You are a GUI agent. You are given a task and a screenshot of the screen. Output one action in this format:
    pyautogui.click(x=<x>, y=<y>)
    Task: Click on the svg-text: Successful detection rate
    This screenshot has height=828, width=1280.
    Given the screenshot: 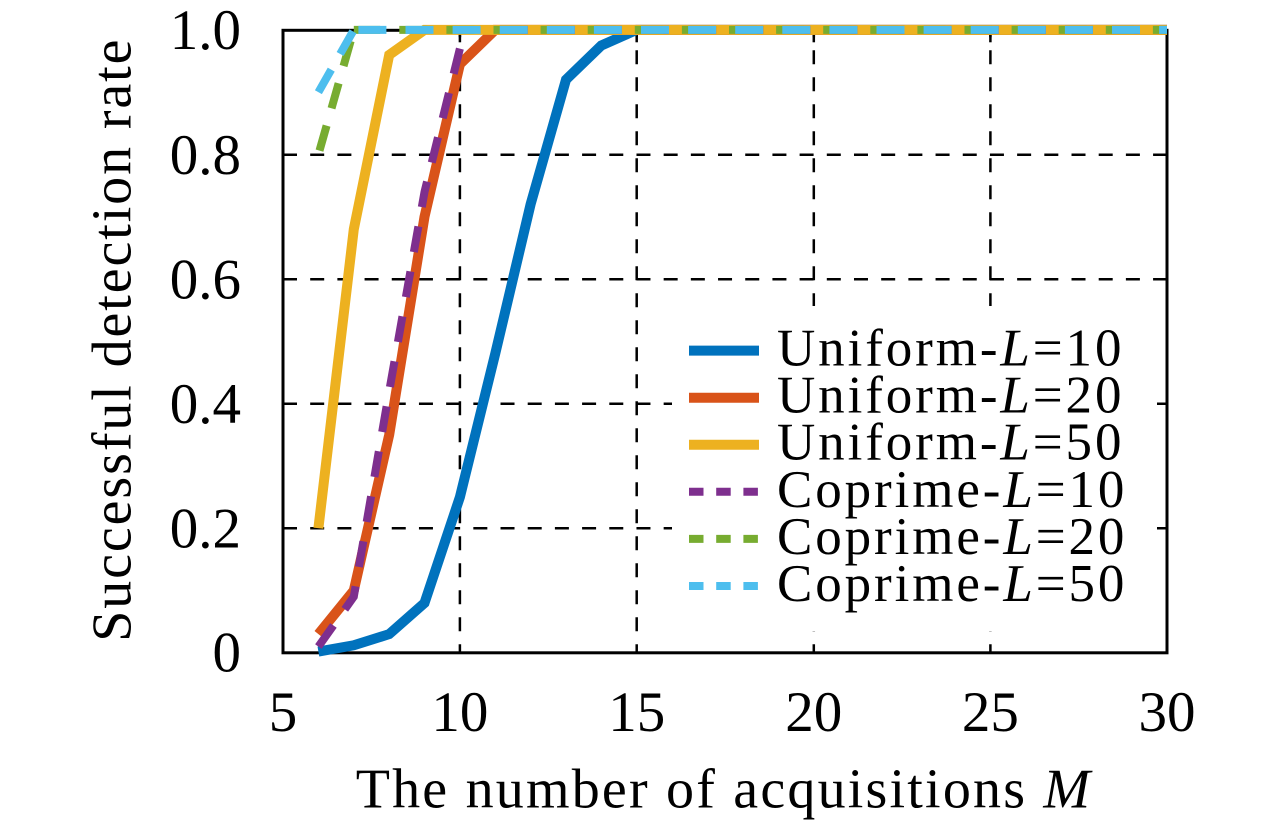 What is the action you would take?
    pyautogui.click(x=113, y=340)
    